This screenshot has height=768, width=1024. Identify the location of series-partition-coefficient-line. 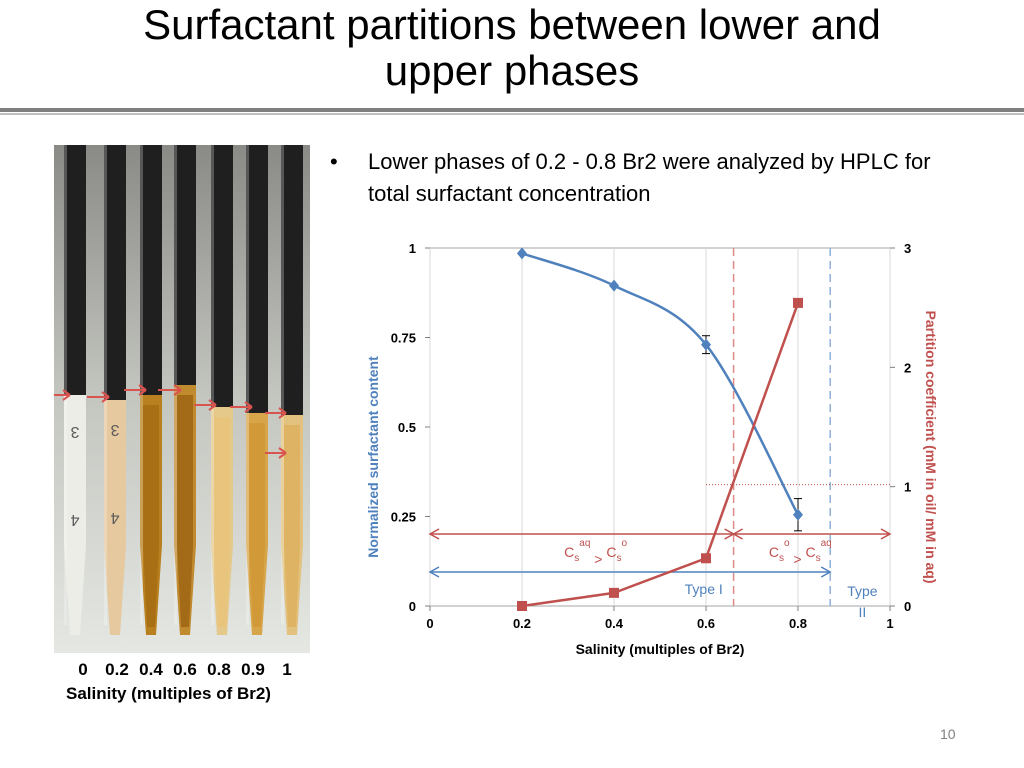
(660, 455).